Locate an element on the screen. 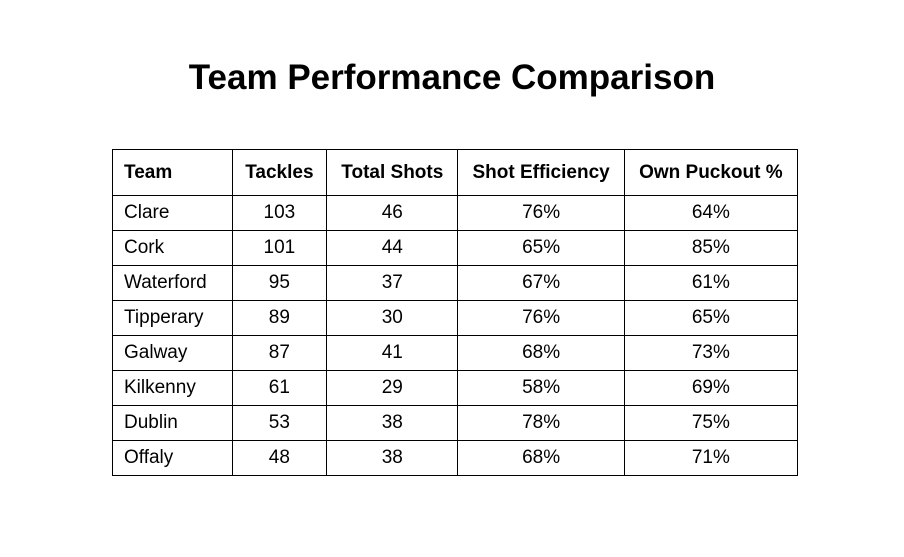 The height and width of the screenshot is (557, 904). table-row: Kilkenny 61 29 58% 69% is located at coordinates (455, 388).